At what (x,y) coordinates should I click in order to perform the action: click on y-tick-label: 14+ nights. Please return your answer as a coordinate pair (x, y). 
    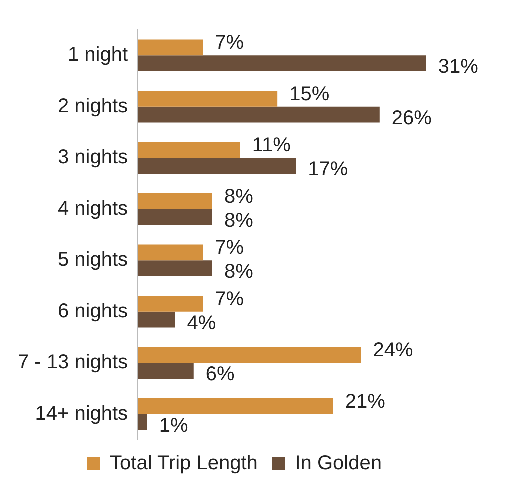
    Looking at the image, I should click on (81, 413).